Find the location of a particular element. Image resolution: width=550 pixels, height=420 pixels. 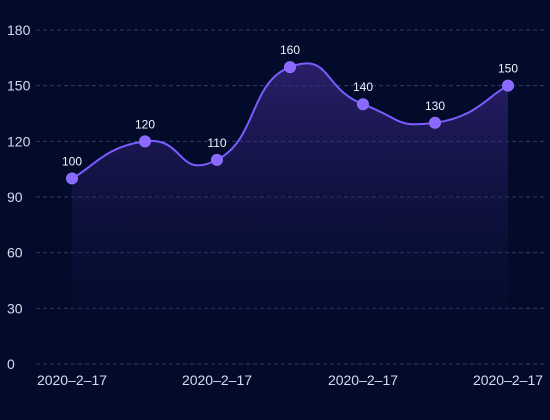

y-tick-label: 90 is located at coordinates (15, 197).